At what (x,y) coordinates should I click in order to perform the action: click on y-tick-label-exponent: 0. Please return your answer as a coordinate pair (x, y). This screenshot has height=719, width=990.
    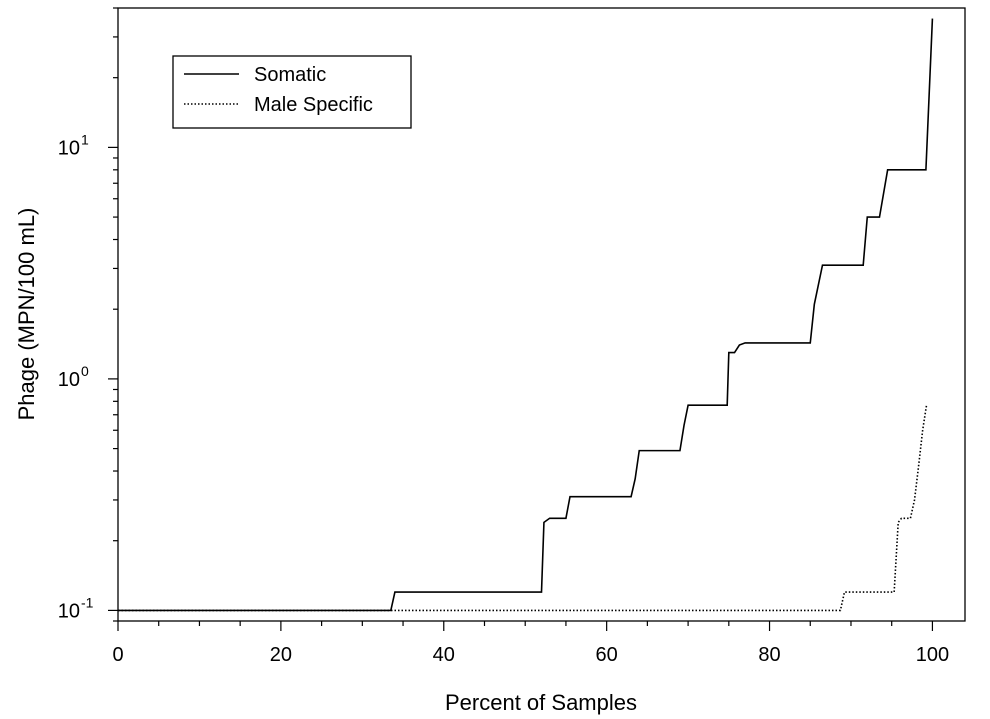
    Looking at the image, I should click on (85, 371).